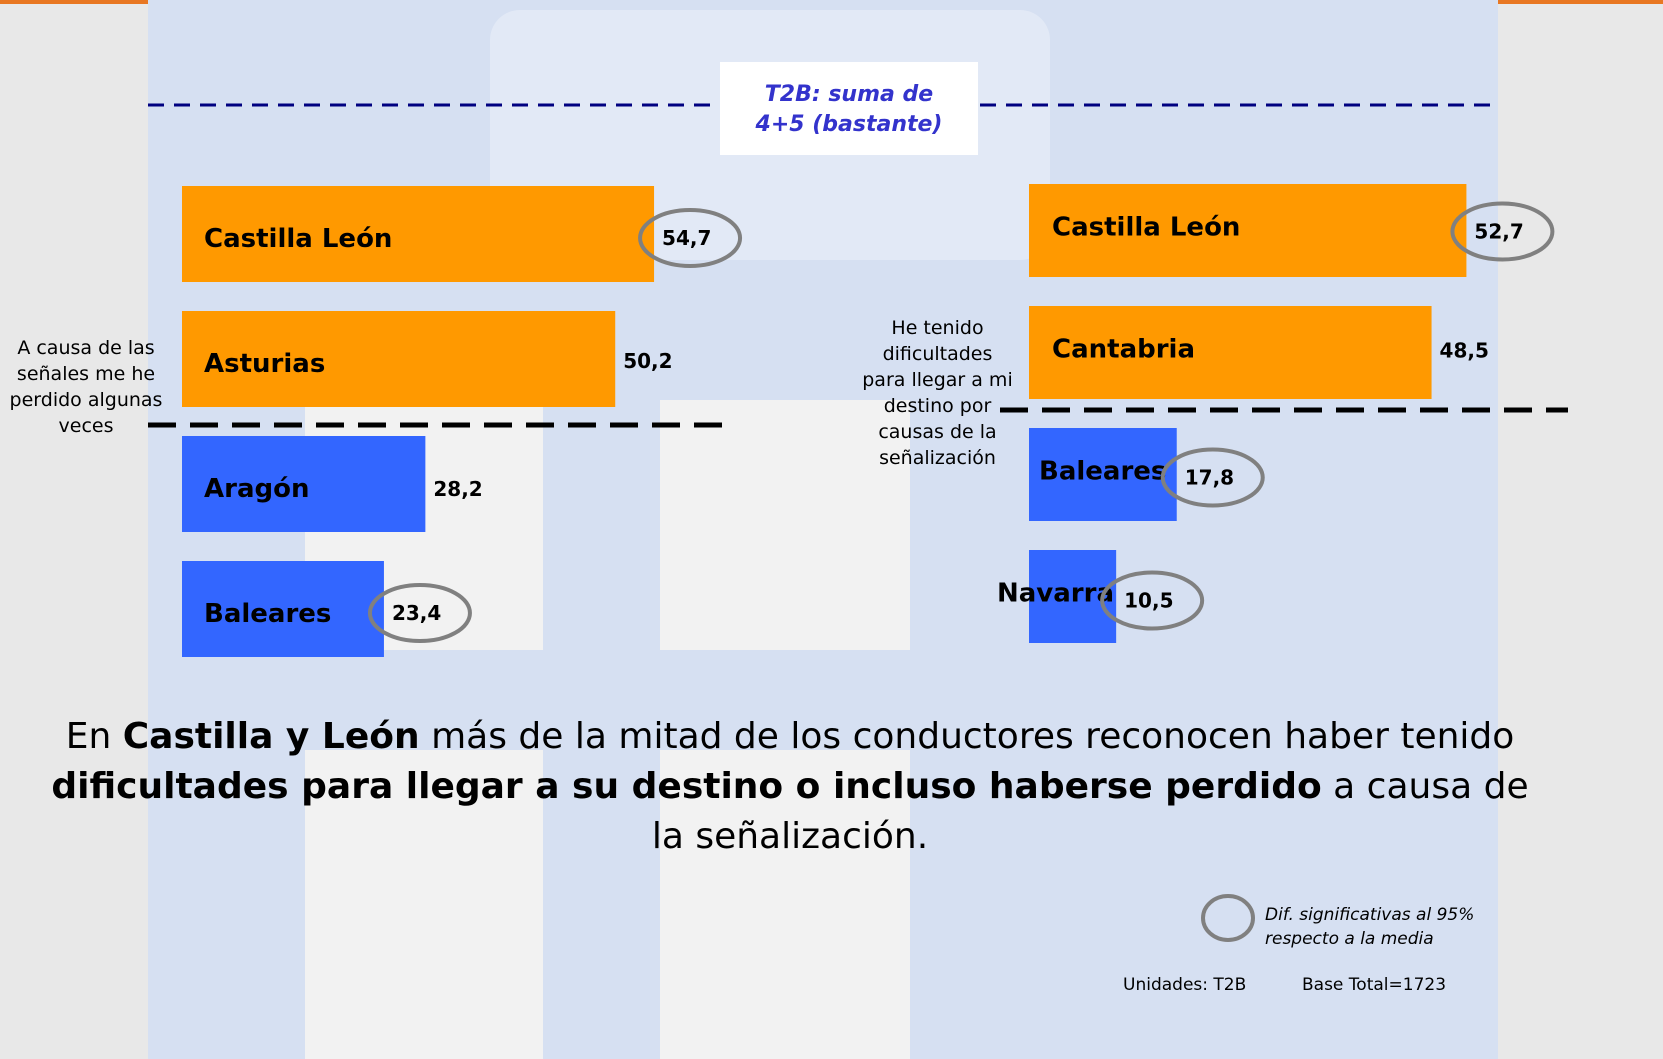 The height and width of the screenshot is (1059, 1663). Describe the element at coordinates (256, 489) in the screenshot. I see `bar-label: Aragón` at that location.